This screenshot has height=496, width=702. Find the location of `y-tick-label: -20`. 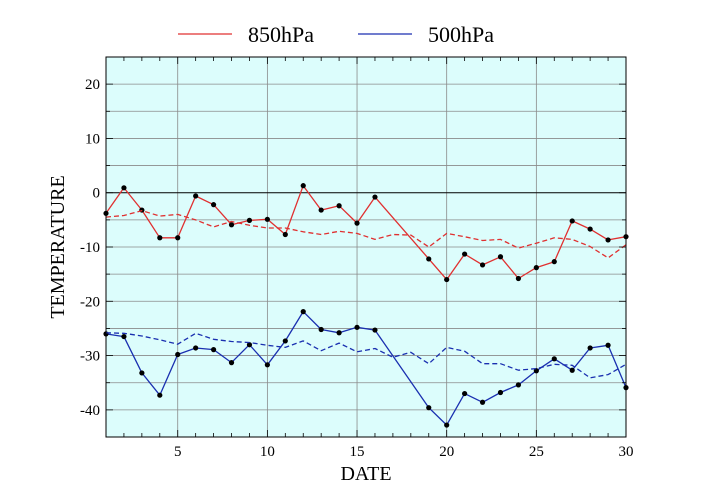

y-tick-label: -20 is located at coordinates (90, 302).